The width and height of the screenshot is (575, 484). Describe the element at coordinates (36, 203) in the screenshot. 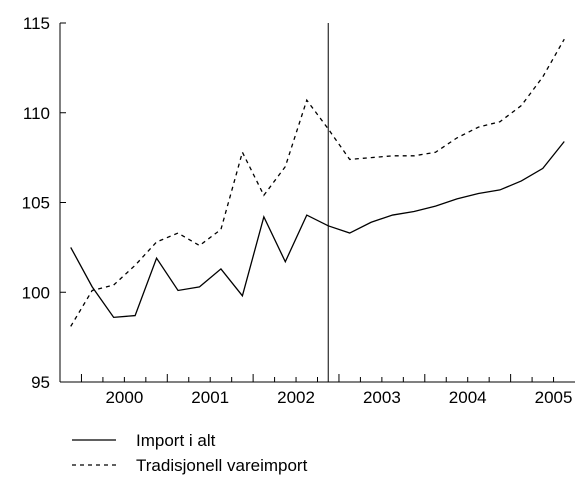

I see `y-tick-label: 105` at that location.